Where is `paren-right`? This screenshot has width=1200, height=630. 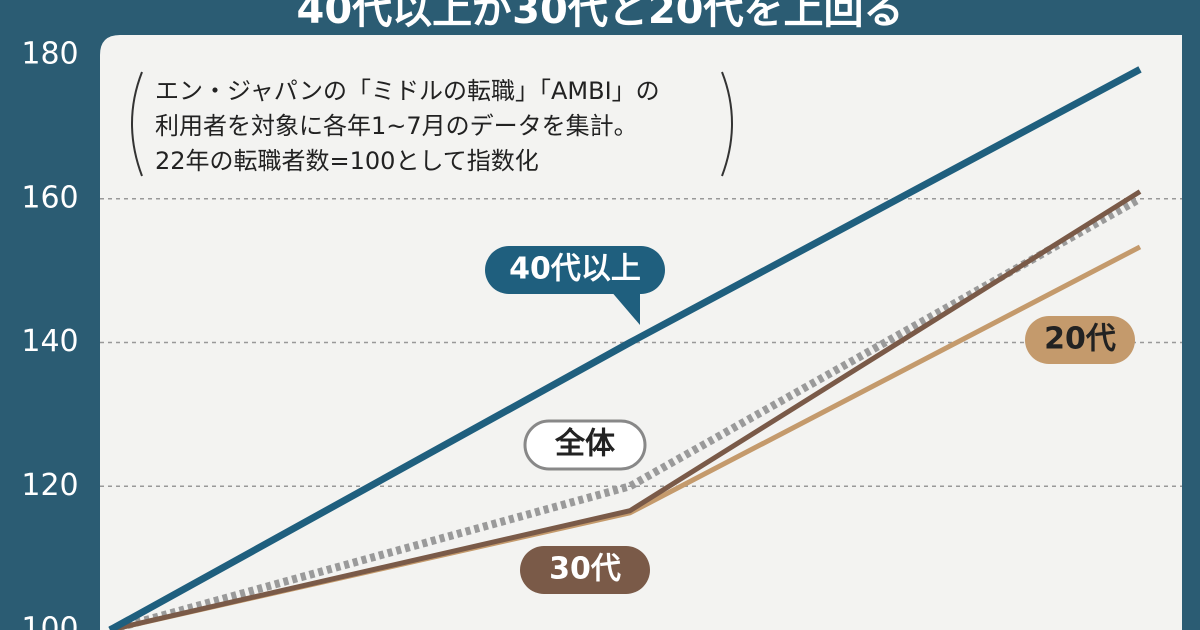 paren-right is located at coordinates (727, 124).